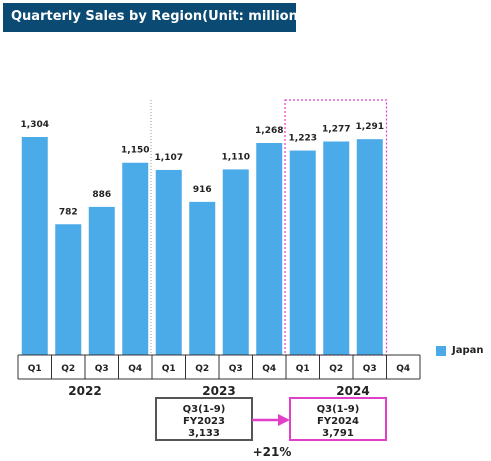 This screenshot has width=491, height=461. What do you see at coordinates (218, 391) in the screenshot?
I see `year-label-2023: 2023` at bounding box center [218, 391].